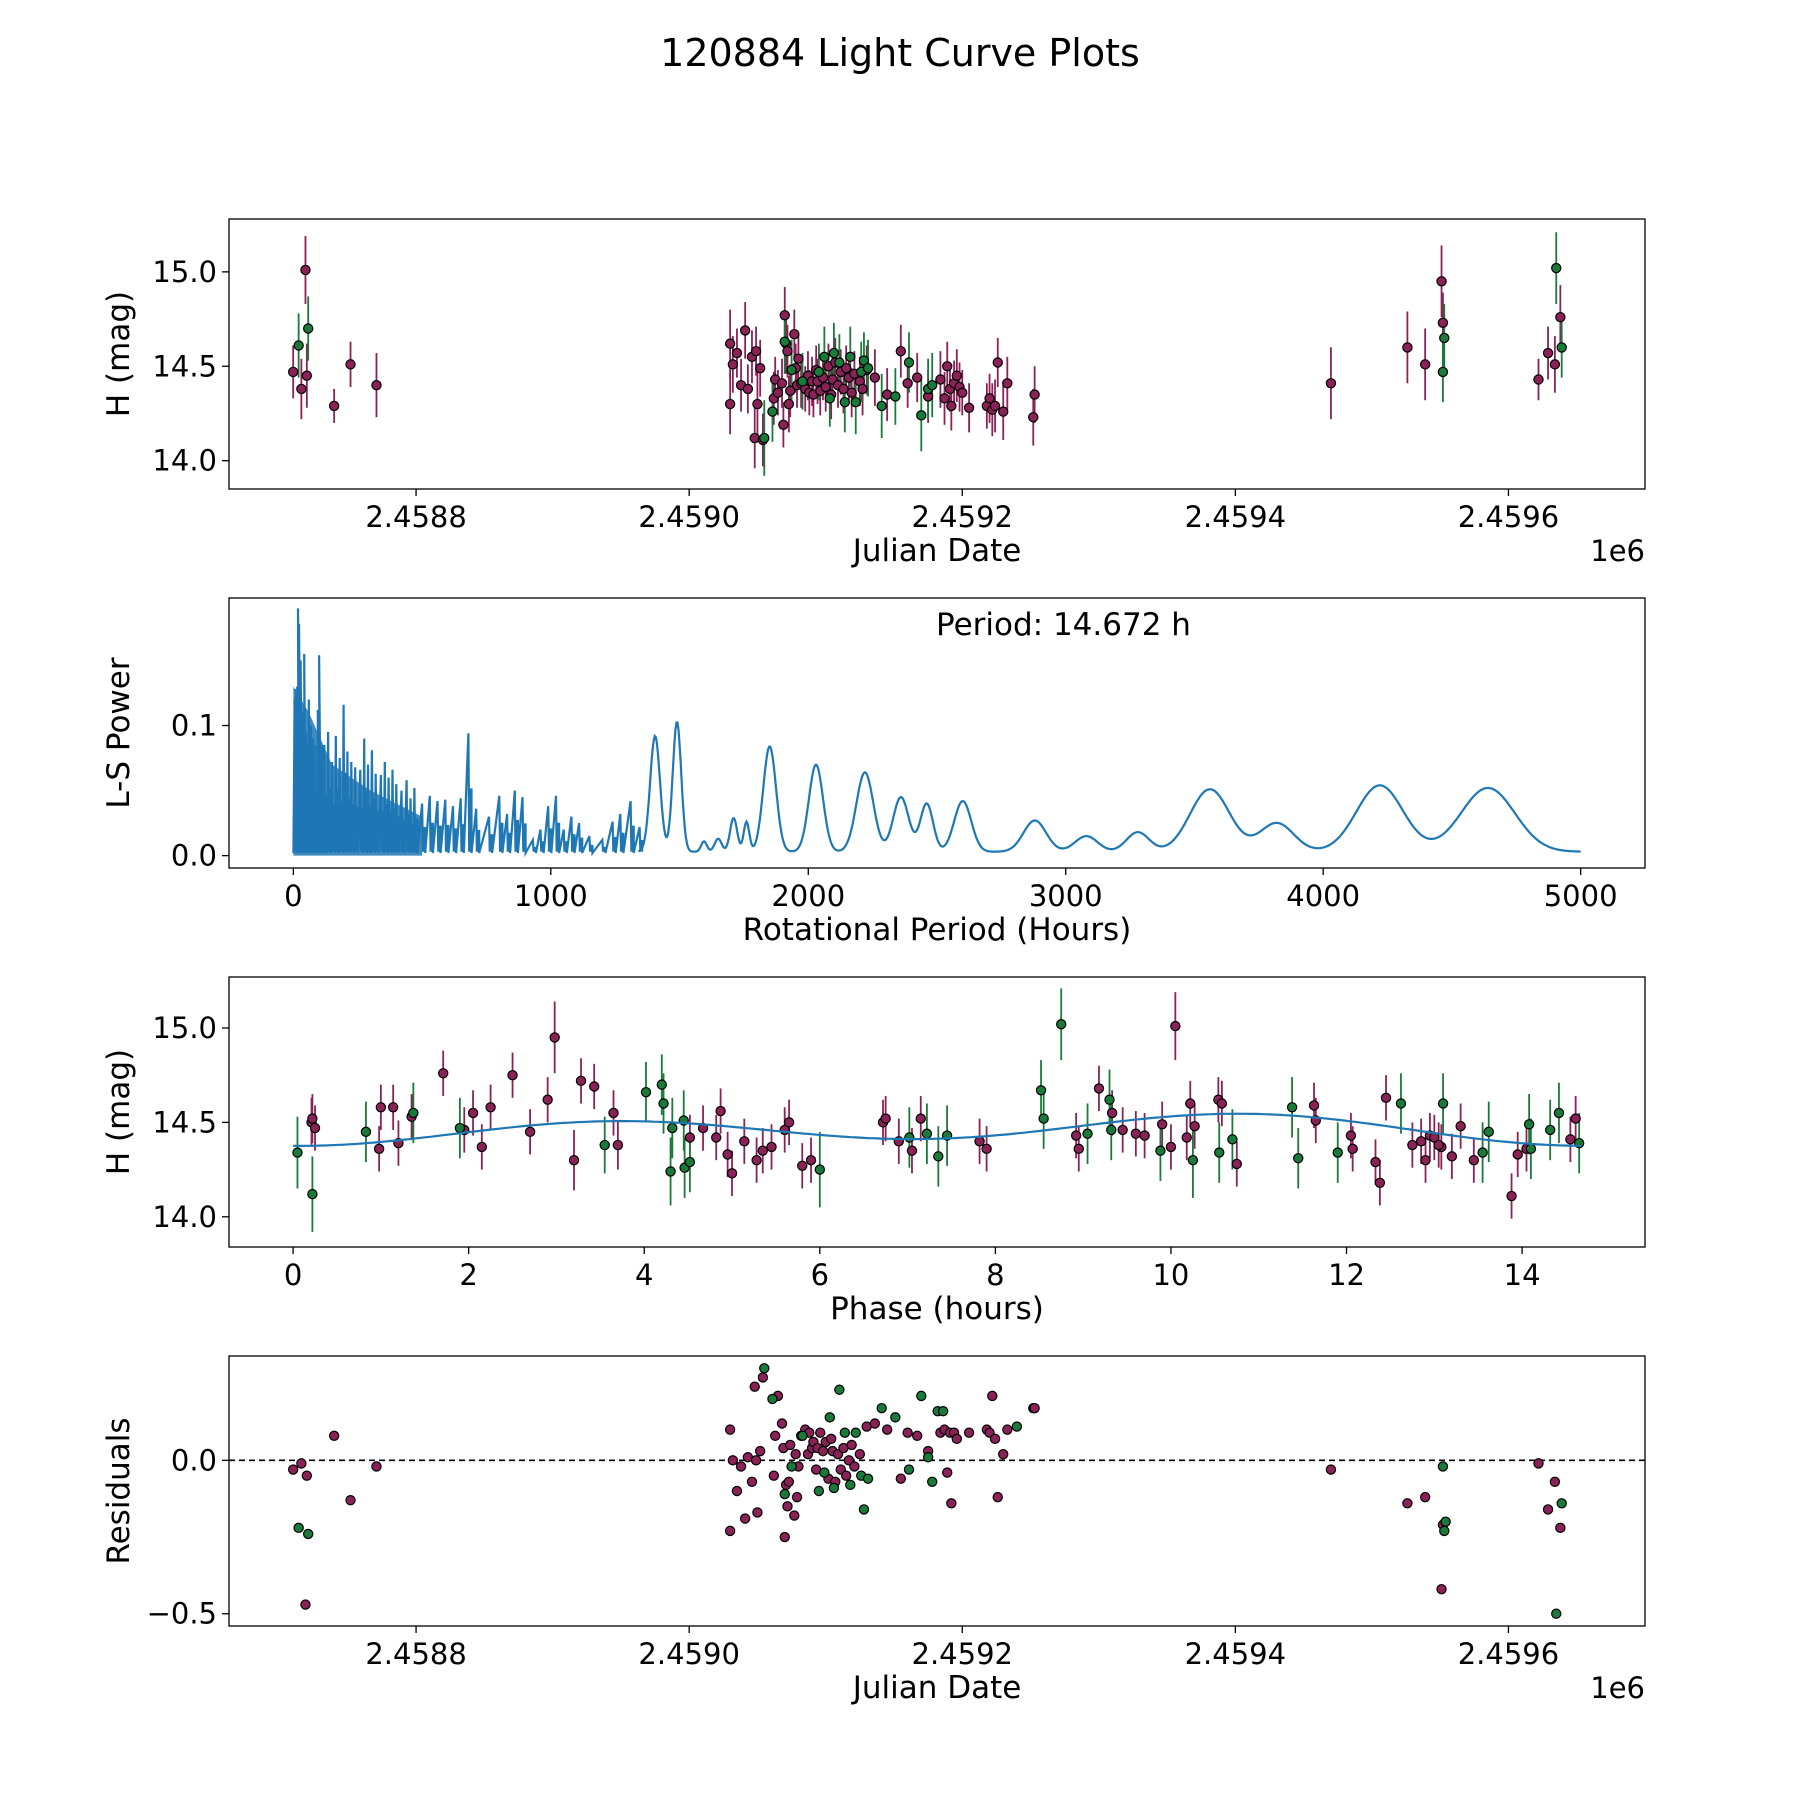 The height and width of the screenshot is (1800, 1800). What do you see at coordinates (415, 517) in the screenshot?
I see `x-tick-label: 2.4588` at bounding box center [415, 517].